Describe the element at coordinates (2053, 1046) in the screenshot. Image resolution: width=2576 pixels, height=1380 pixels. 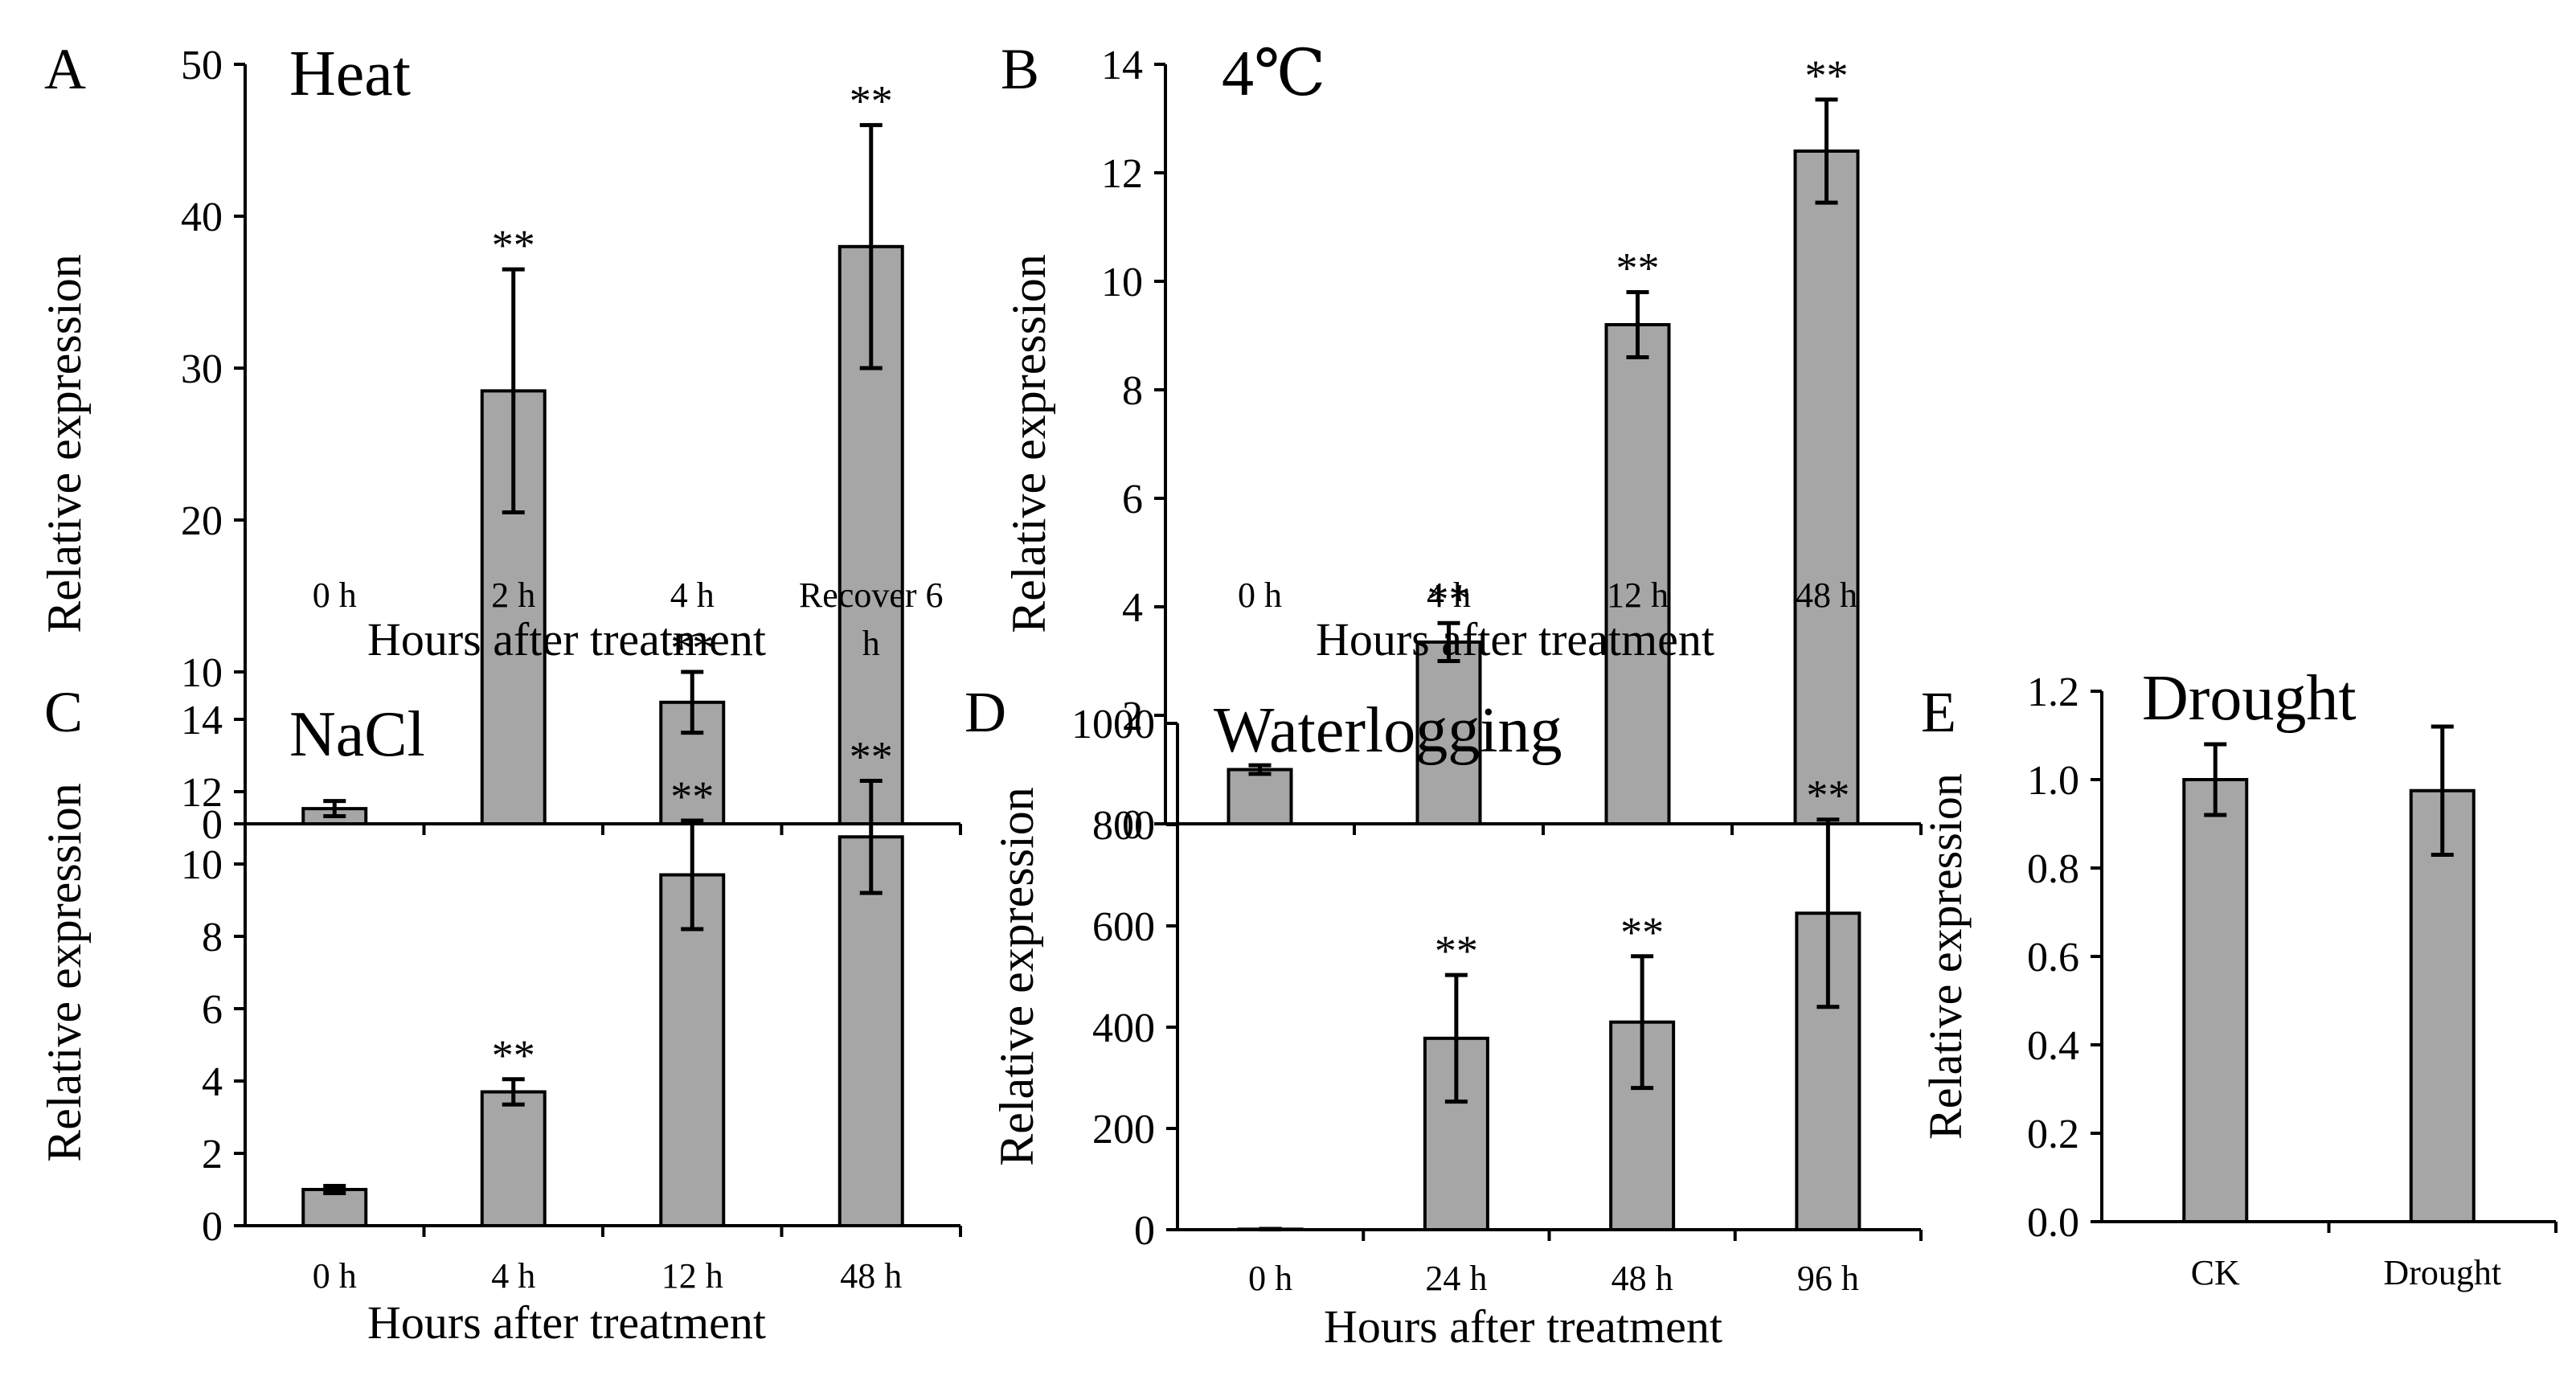
I see `y-tick-label: 0.4` at that location.